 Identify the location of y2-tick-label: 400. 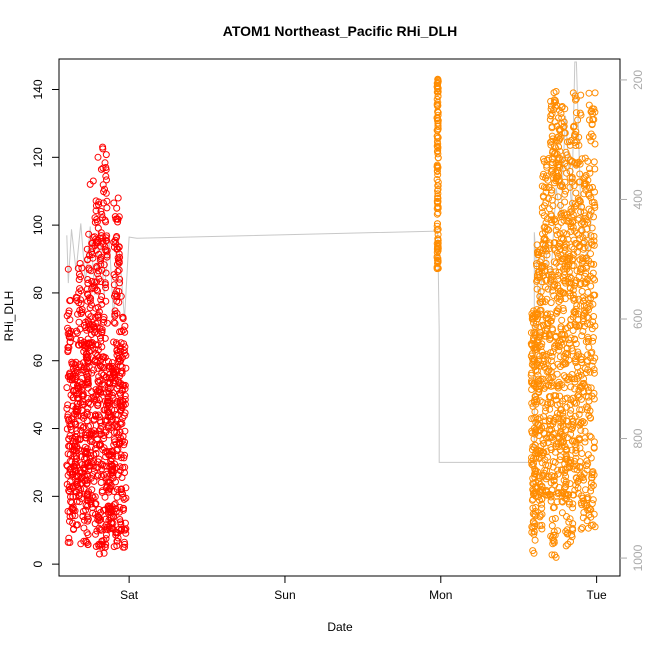
(638, 199).